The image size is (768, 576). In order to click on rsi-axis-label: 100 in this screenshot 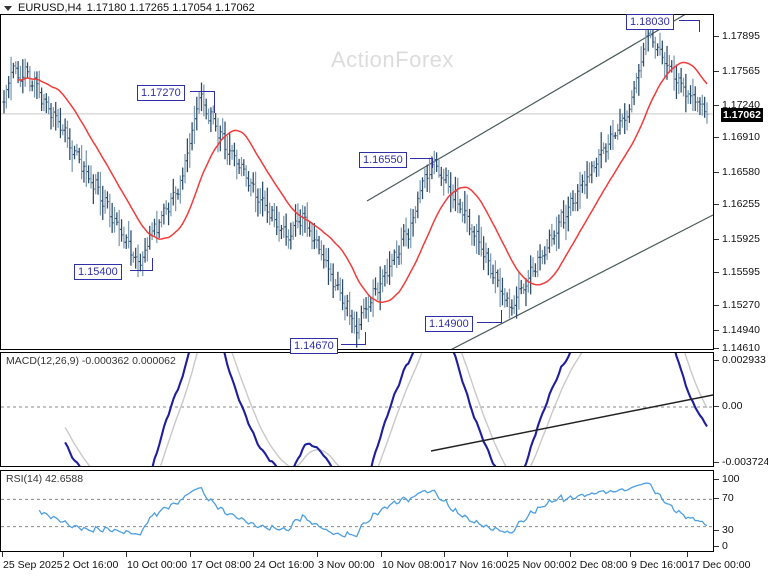, I will do `click(731, 479)`.